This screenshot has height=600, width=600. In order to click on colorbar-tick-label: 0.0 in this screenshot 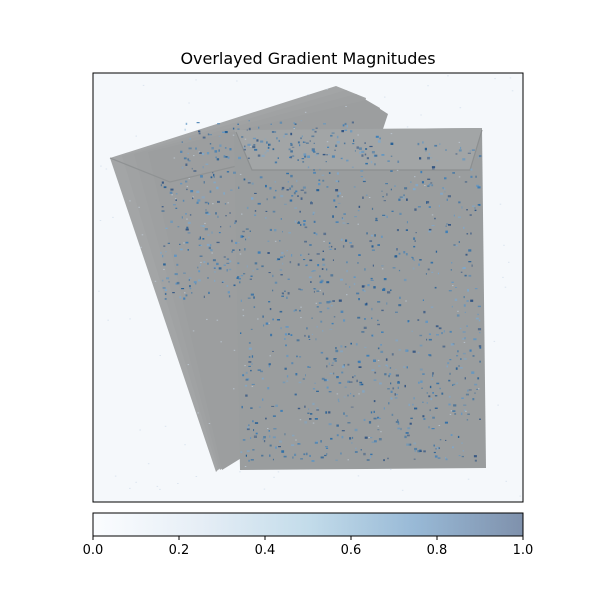, I will do `click(93, 550)`.